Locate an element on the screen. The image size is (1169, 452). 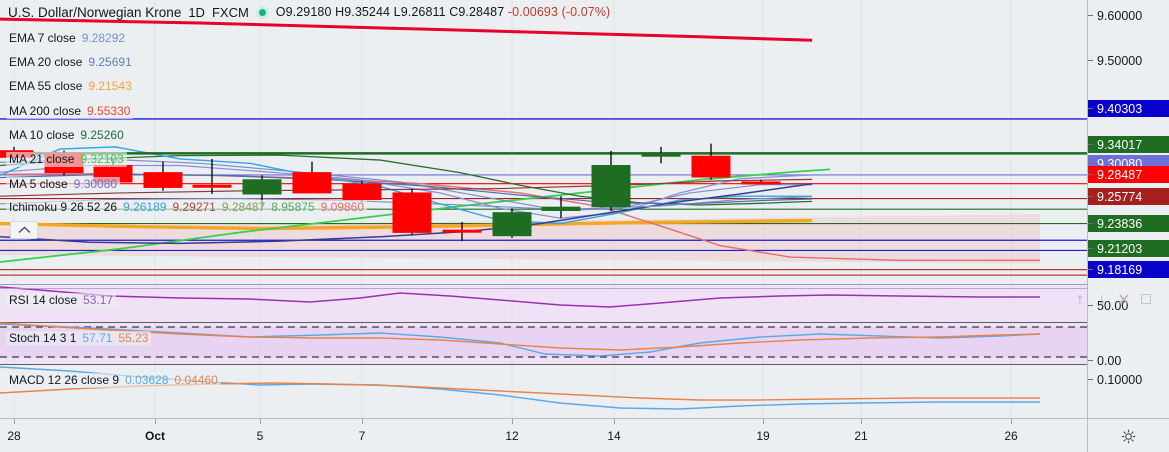
ma200-line is located at coordinates (406, 29).